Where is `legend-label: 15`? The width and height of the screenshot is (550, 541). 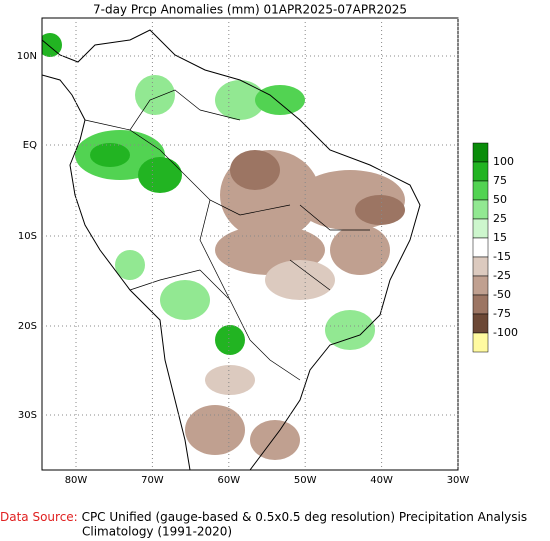 legend-label: 15 is located at coordinates (500, 237).